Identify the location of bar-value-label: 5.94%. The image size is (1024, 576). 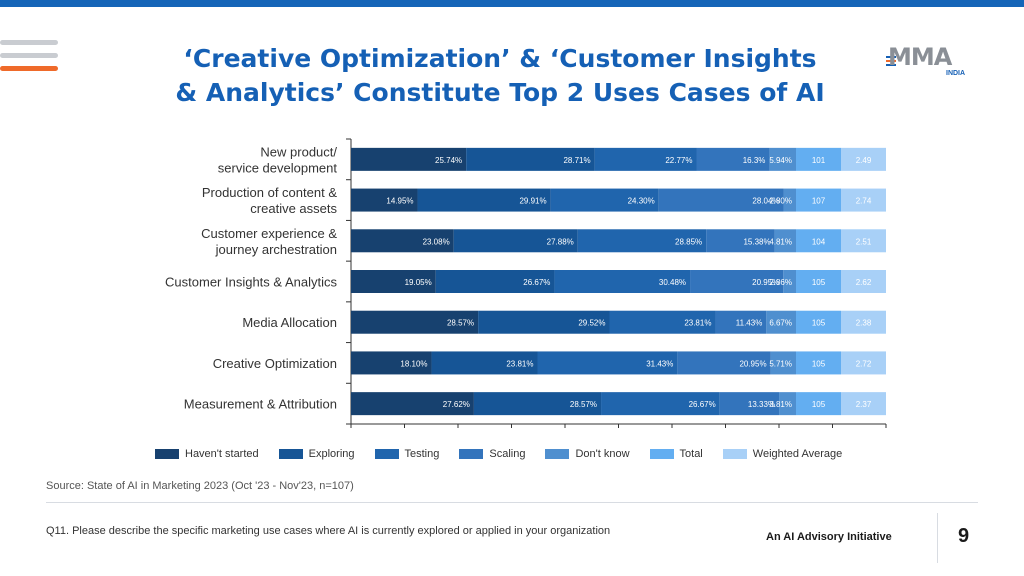
(780, 160).